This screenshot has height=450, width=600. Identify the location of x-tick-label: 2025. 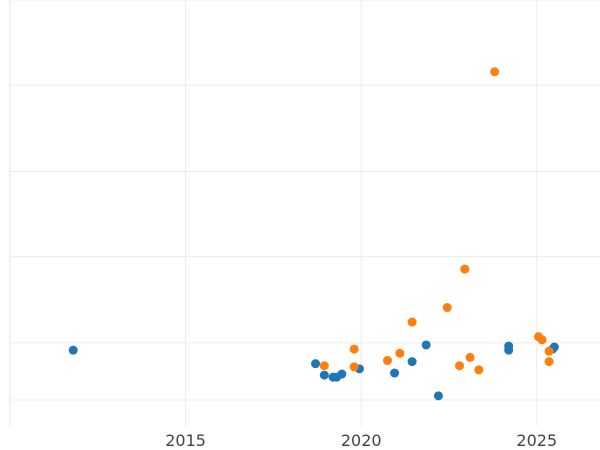
(536, 440).